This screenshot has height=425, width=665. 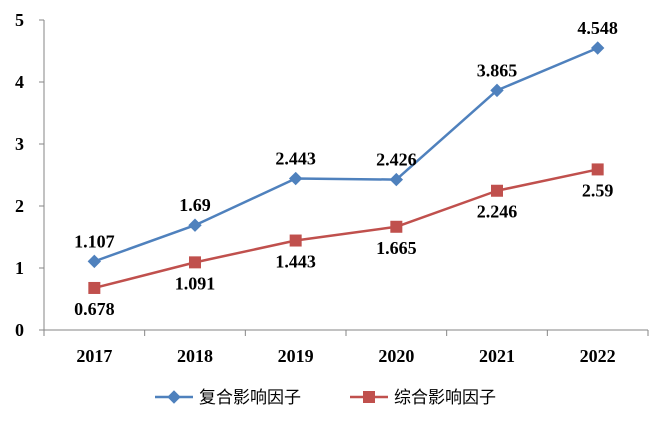 I want to click on legend-label: 综合影响因子, so click(x=445, y=398).